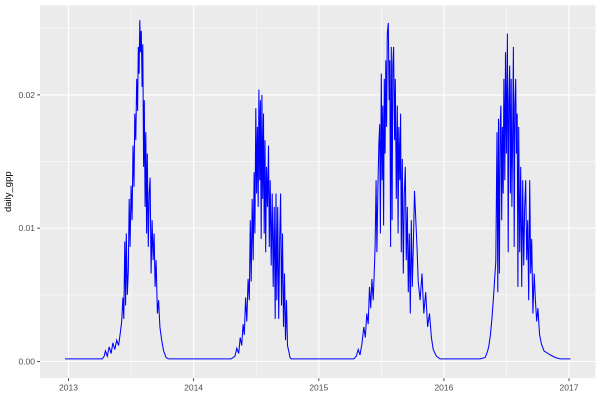 This screenshot has width=600, height=400. What do you see at coordinates (26, 228) in the screenshot?
I see `y-tick-label: 0.01` at bounding box center [26, 228].